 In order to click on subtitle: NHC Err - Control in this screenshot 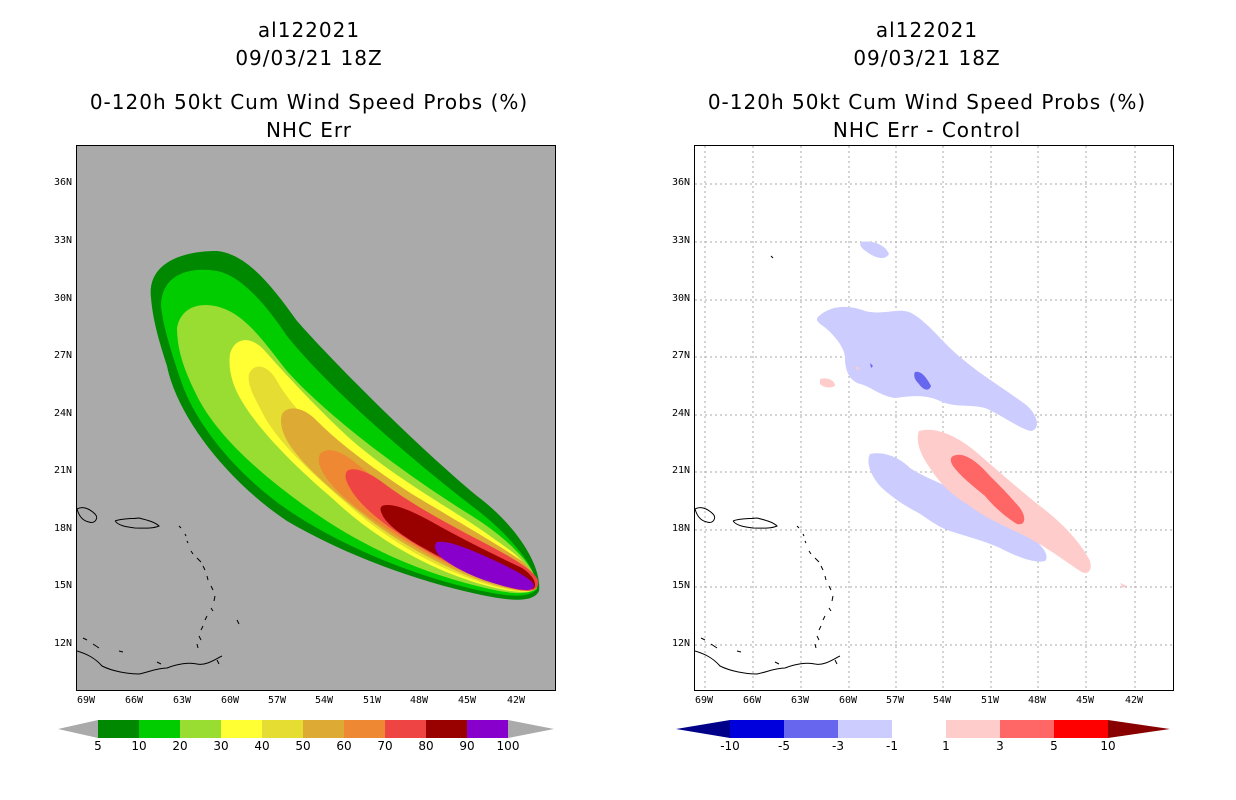, I will do `click(927, 130)`.